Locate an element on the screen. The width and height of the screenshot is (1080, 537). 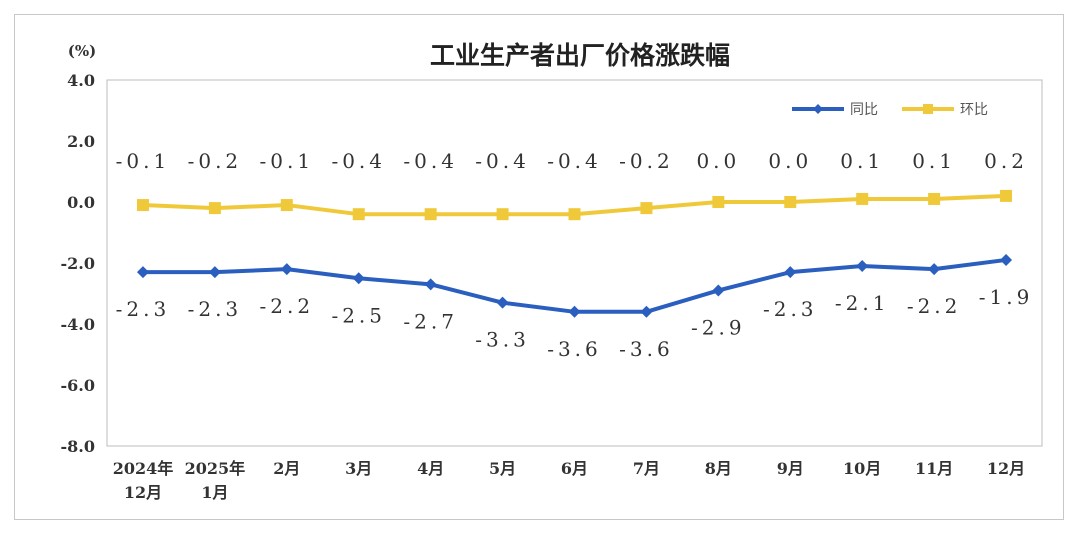
y-tick-label: -6.0 is located at coordinates (78, 385).